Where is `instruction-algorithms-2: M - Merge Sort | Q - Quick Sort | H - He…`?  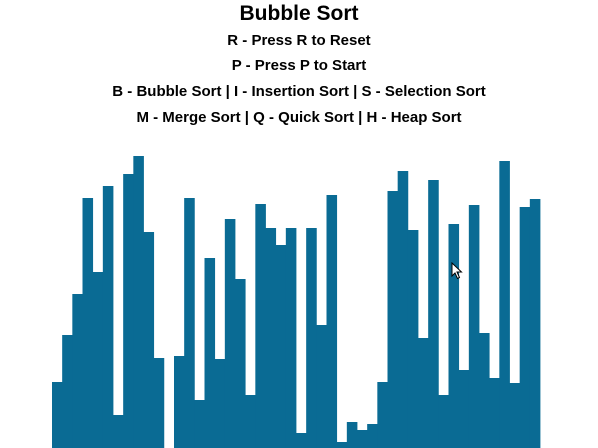
instruction-algorithms-2: M - Merge Sort | Q - Quick Sort | H - He… is located at coordinates (299, 117).